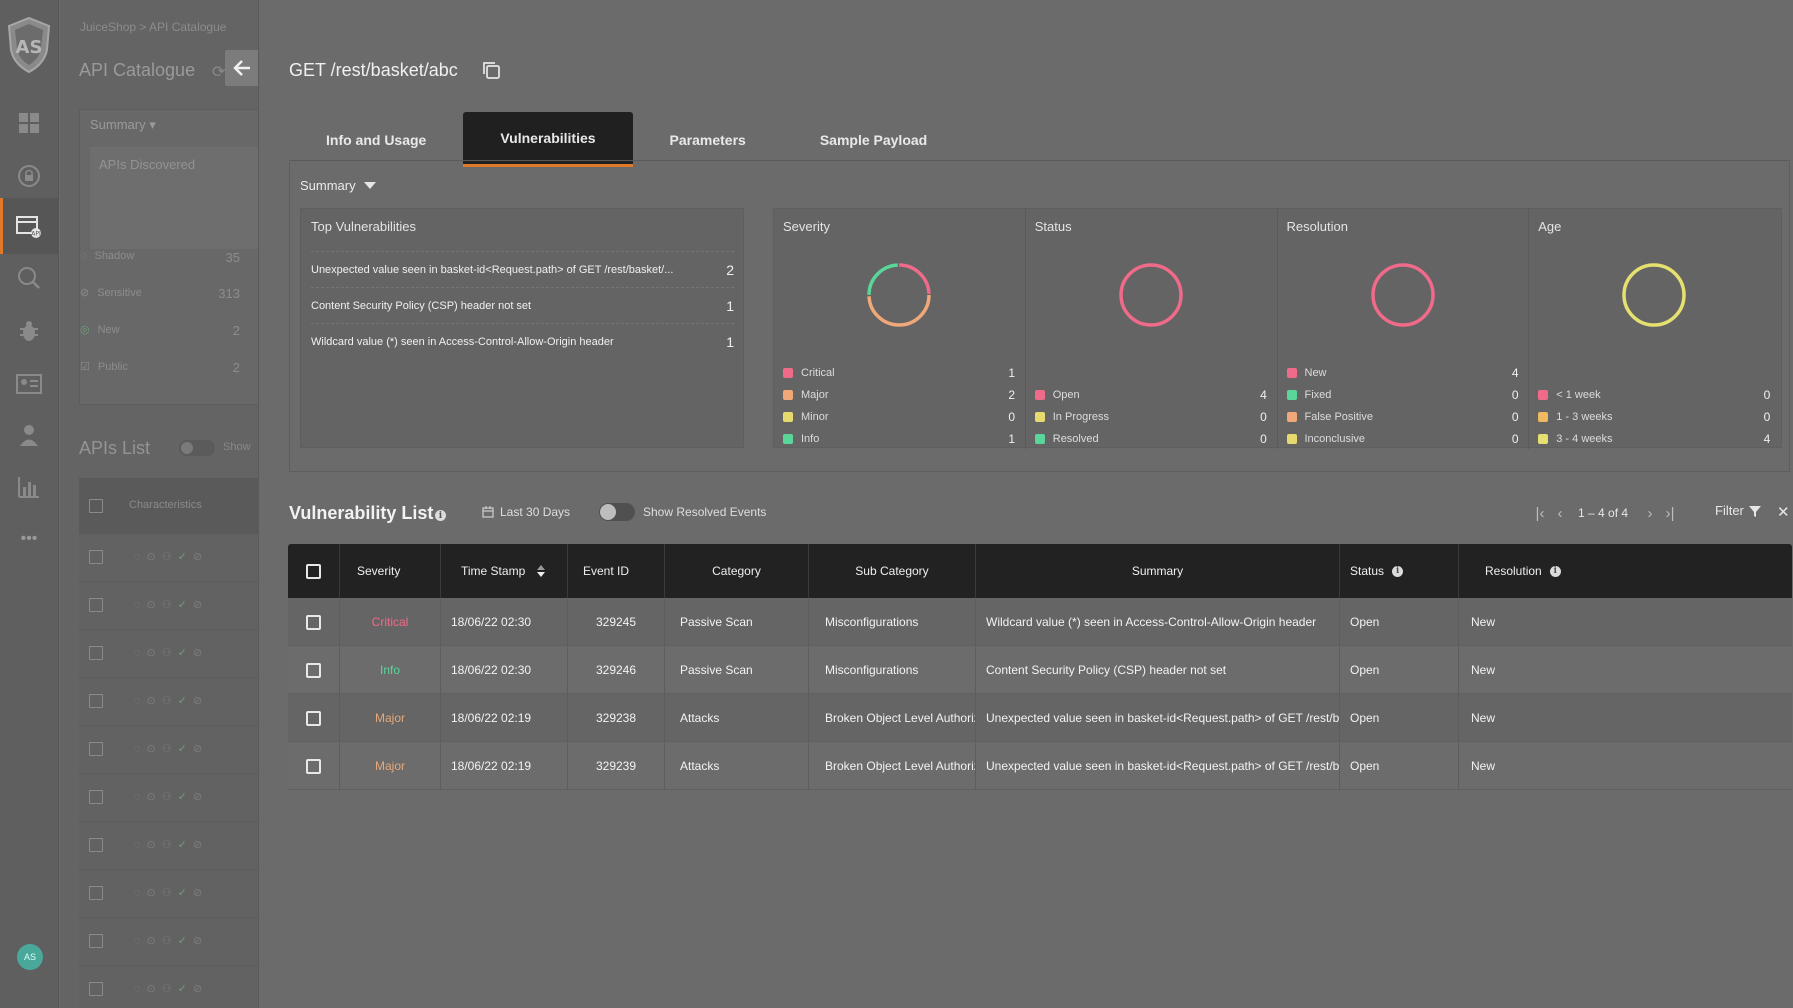 The width and height of the screenshot is (1793, 1008). I want to click on column-header-severity: Severity, so click(390, 571).